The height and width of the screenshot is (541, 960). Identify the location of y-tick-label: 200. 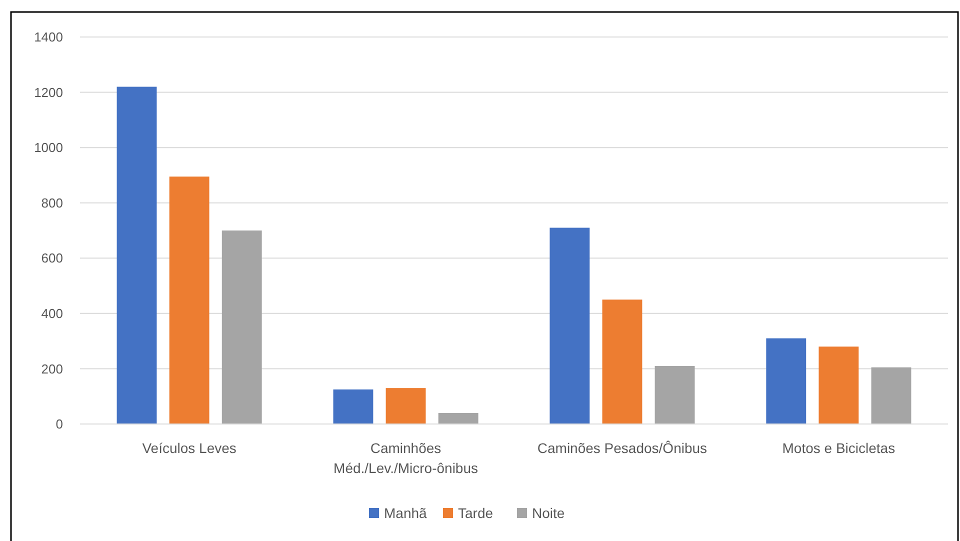
(52, 368).